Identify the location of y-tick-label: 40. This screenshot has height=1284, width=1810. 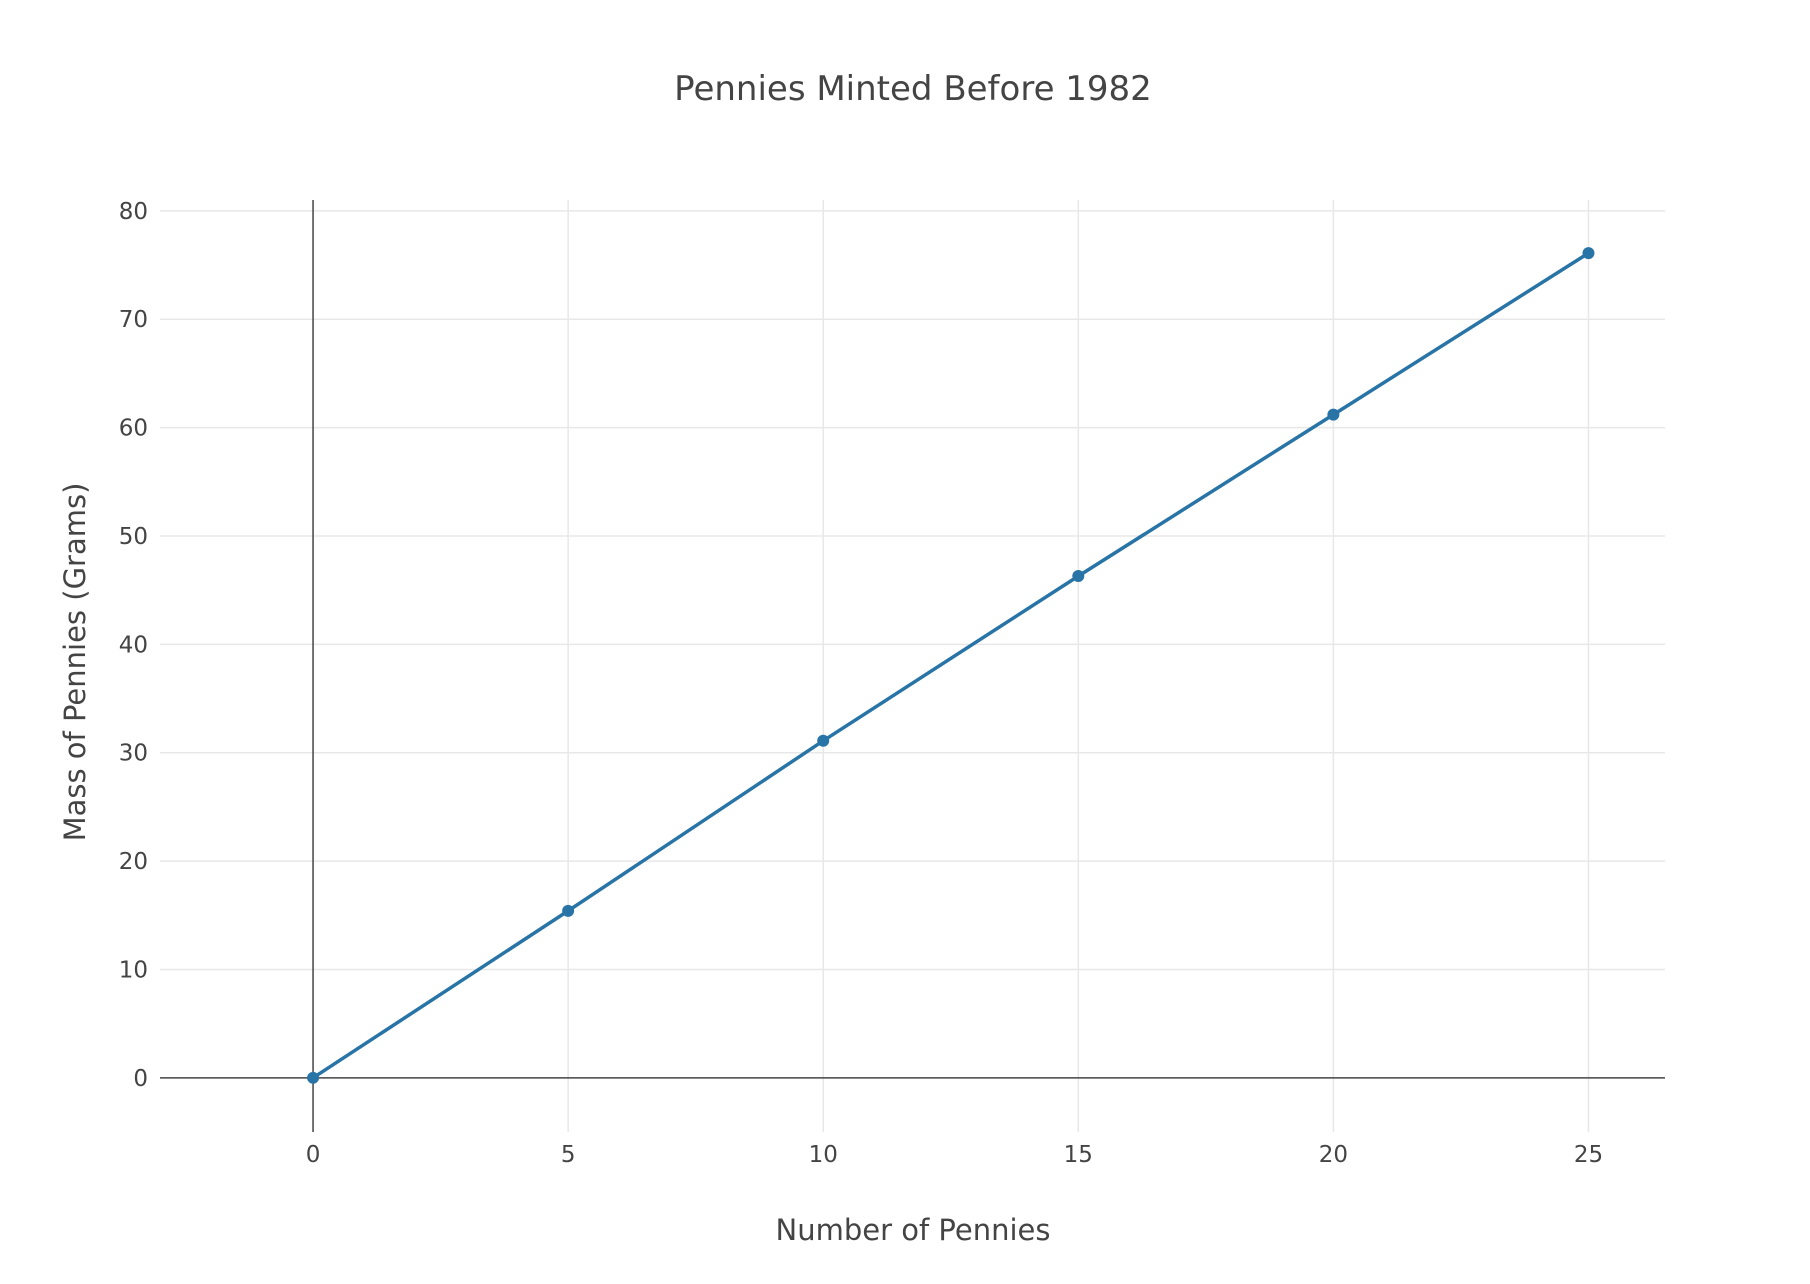
(133, 645).